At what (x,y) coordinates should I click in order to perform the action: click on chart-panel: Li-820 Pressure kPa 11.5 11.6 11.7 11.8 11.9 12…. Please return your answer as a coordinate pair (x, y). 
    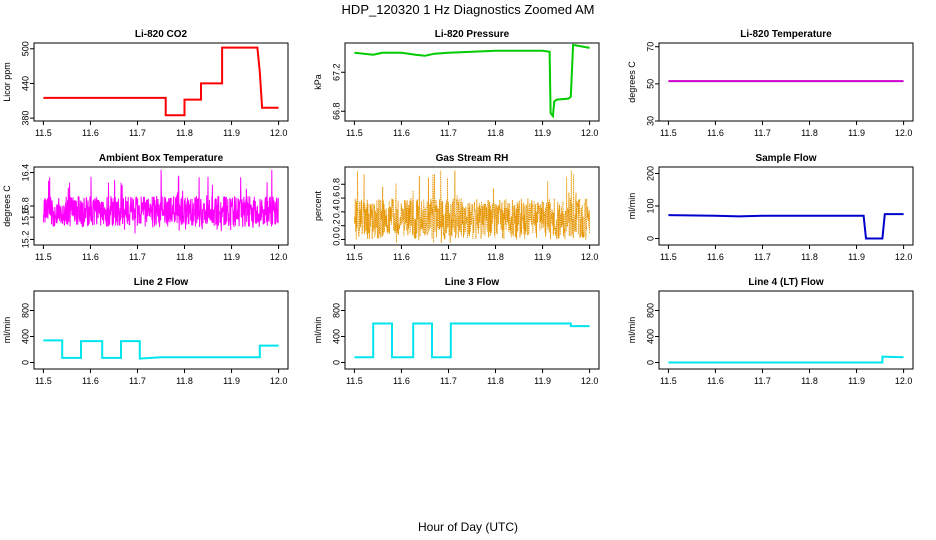
    Looking at the image, I should click on (456, 83).